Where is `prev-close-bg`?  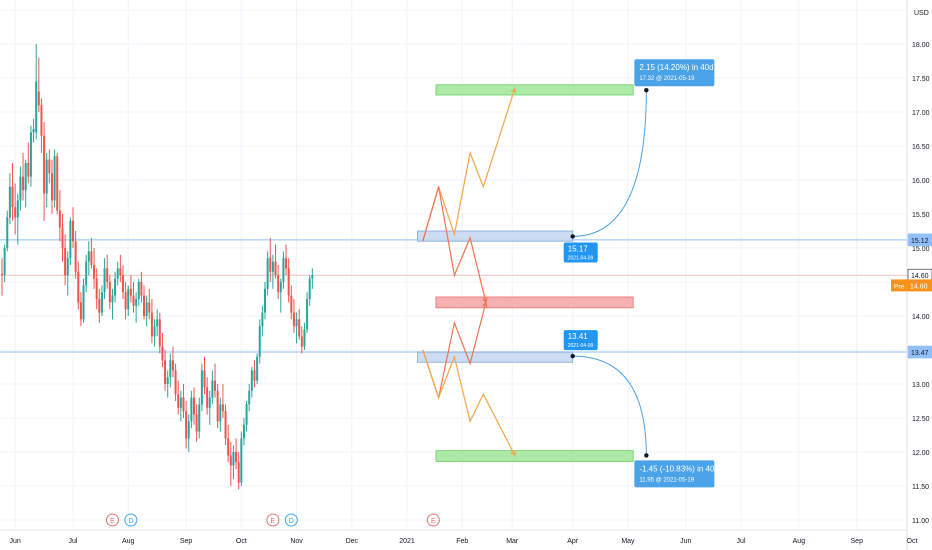 prev-close-bg is located at coordinates (911, 285).